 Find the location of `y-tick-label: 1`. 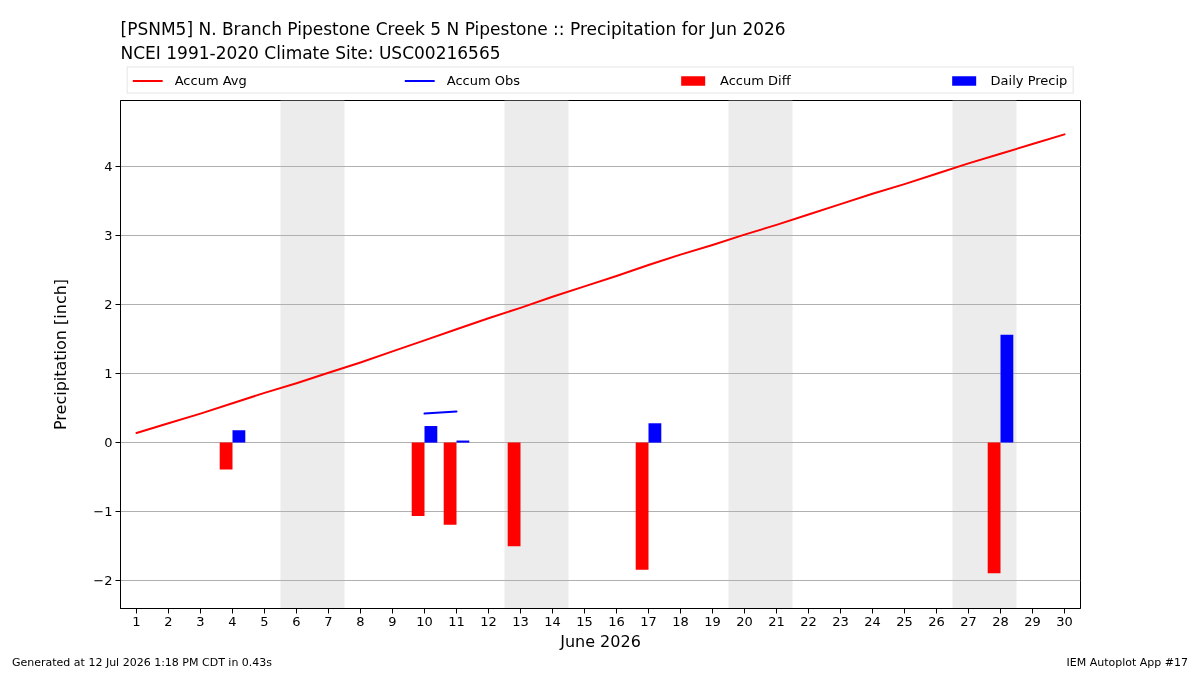

y-tick-label: 1 is located at coordinates (108, 374).